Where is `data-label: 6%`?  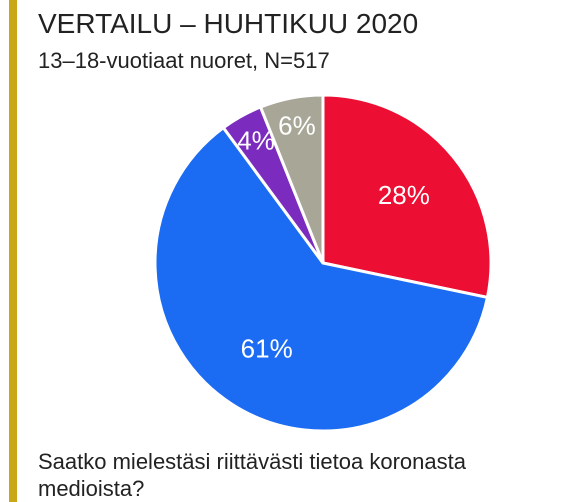
data-label: 6% is located at coordinates (297, 126).